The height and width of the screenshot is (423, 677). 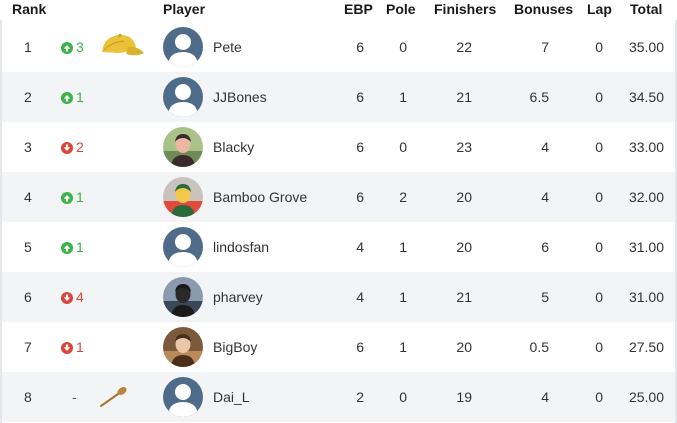 I want to click on rank-change: -, so click(x=74, y=397).